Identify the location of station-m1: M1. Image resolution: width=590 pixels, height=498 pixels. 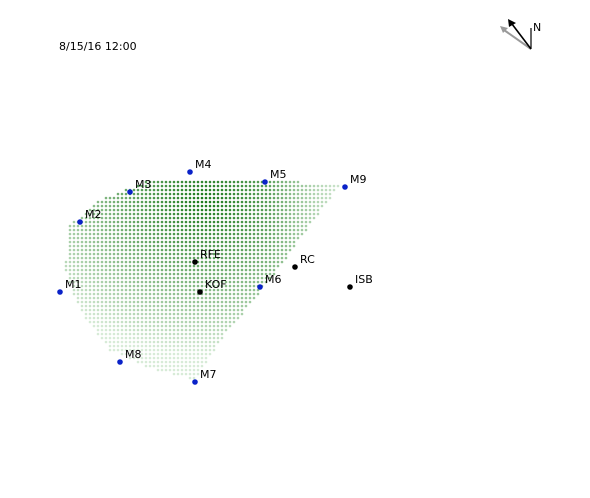
(69, 286).